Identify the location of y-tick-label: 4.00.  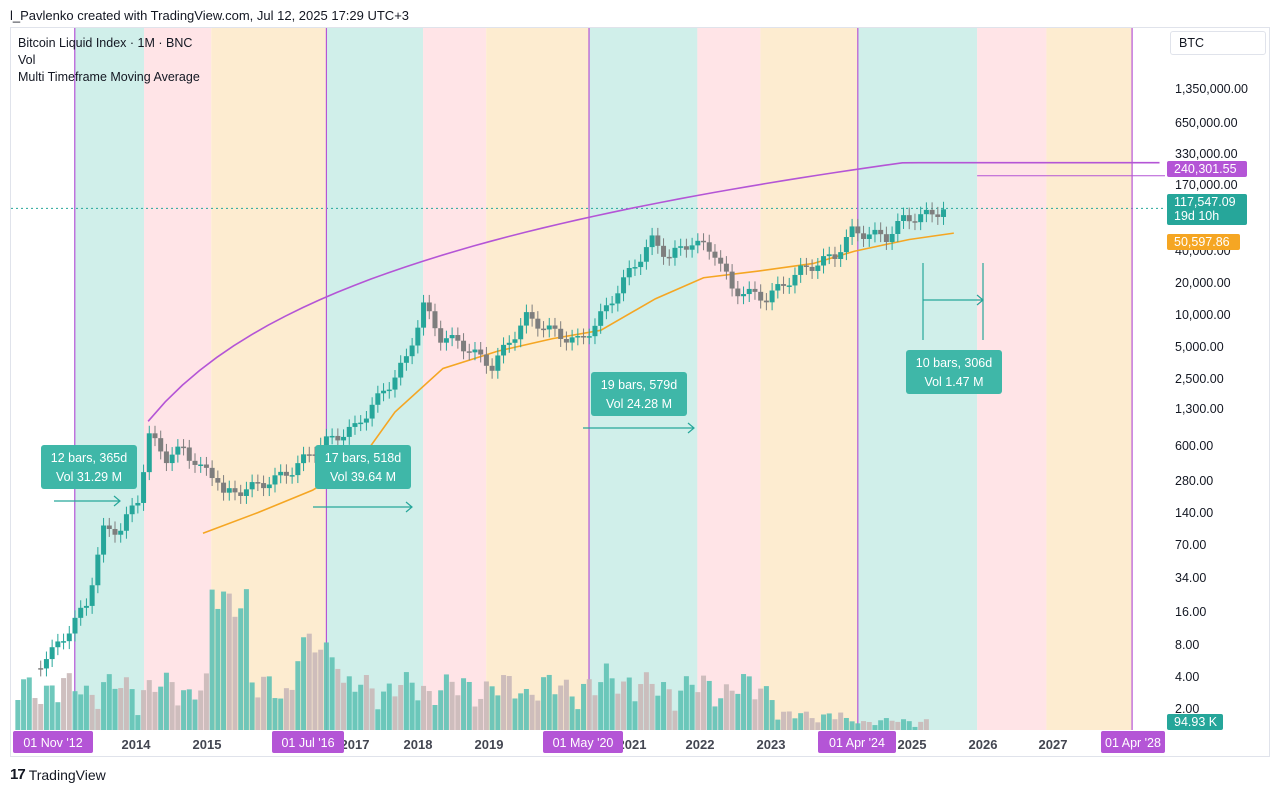
(1187, 677).